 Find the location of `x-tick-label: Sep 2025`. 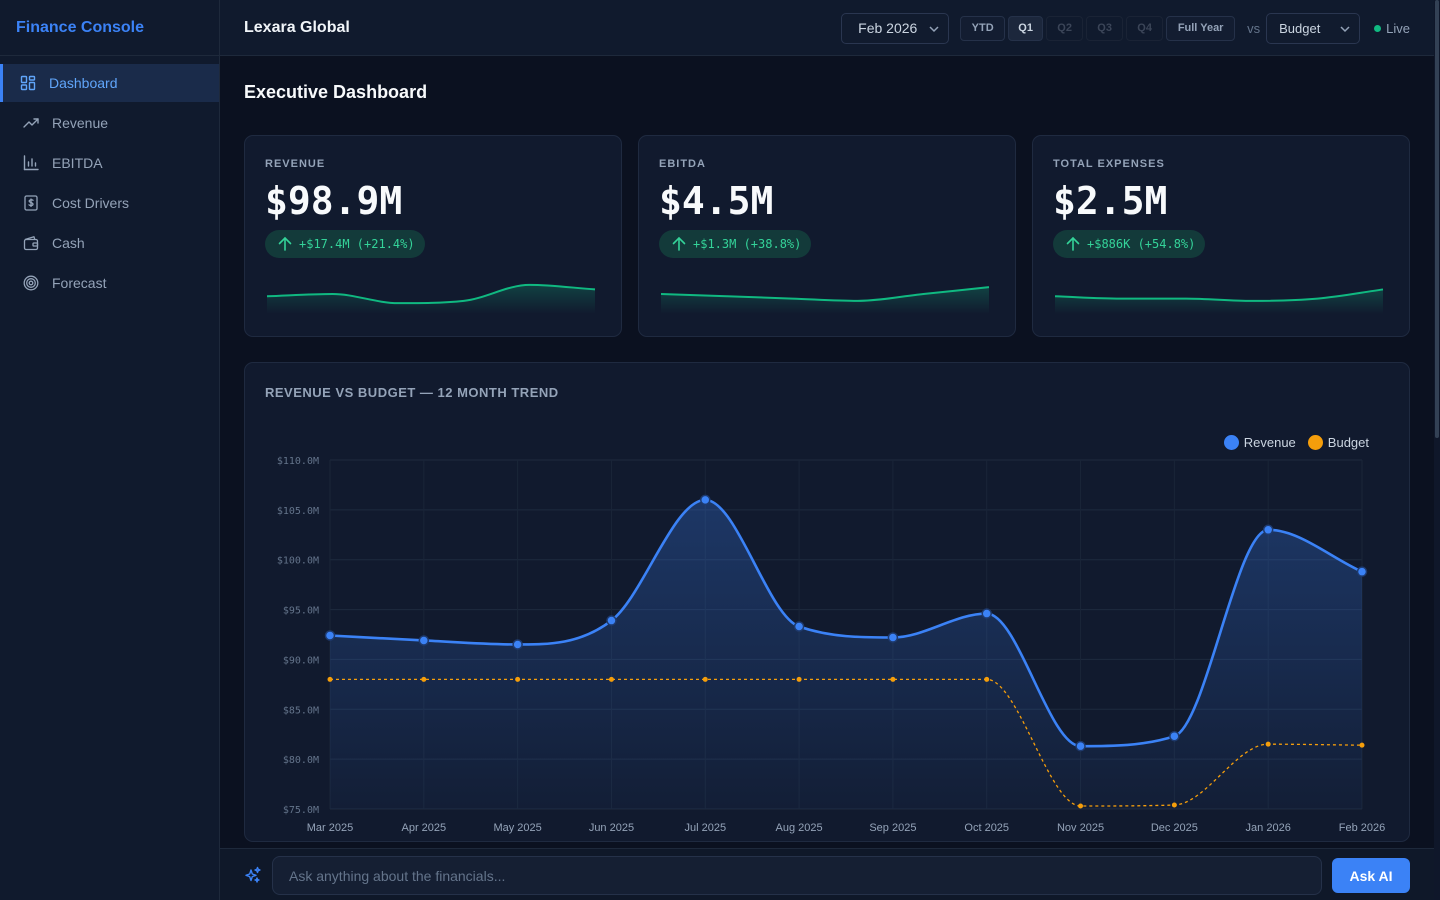

x-tick-label: Sep 2025 is located at coordinates (892, 828).